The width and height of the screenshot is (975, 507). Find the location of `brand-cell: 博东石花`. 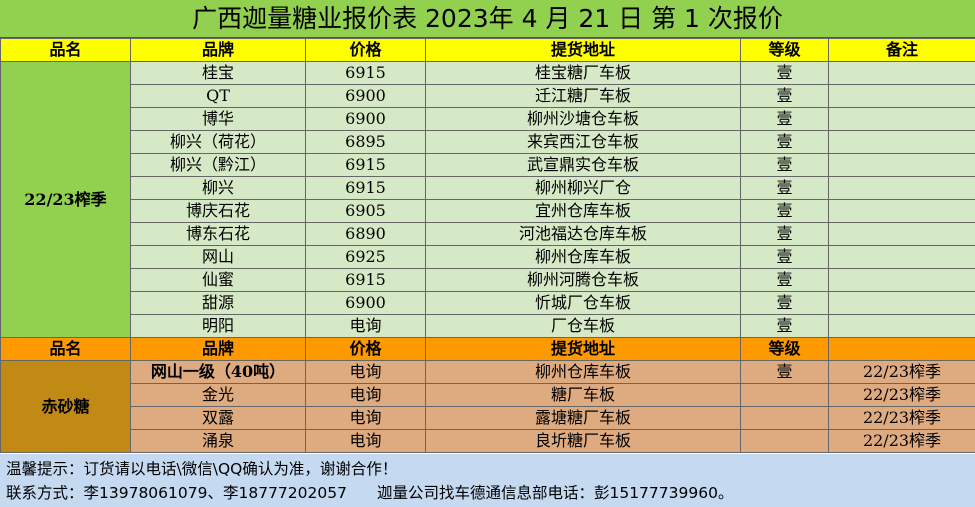

brand-cell: 博东石花 is located at coordinates (218, 234).